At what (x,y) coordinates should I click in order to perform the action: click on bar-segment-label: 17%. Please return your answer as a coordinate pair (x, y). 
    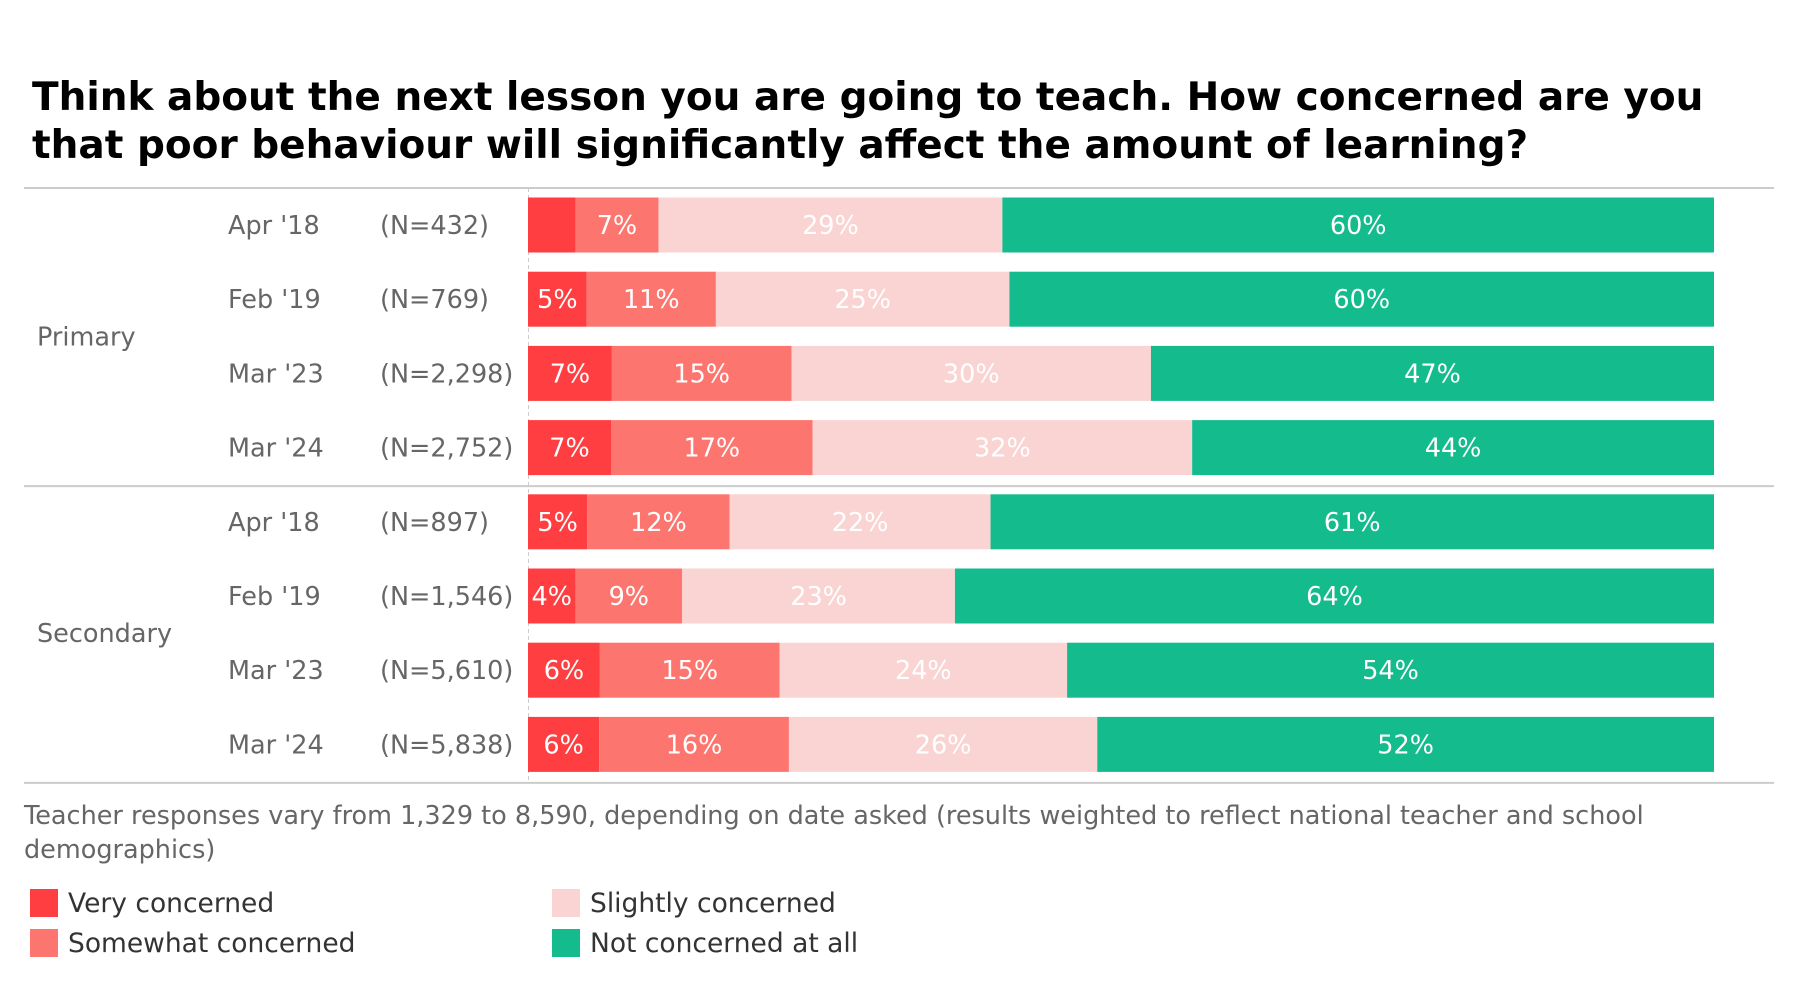
    Looking at the image, I should click on (711, 449).